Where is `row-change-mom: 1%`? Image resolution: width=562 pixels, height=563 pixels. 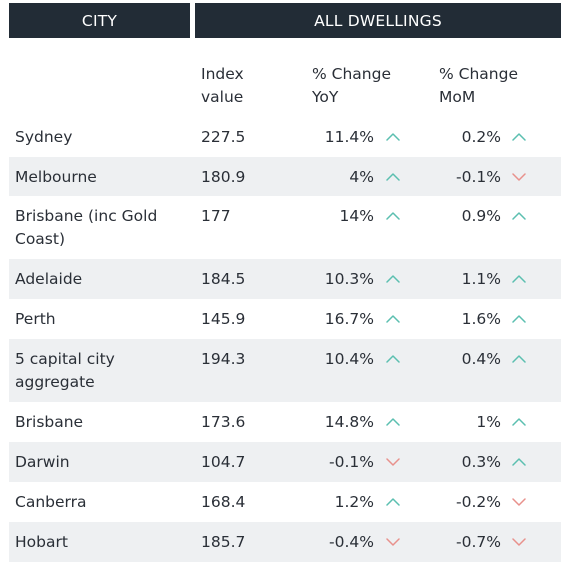
row-change-mom: 1% is located at coordinates (488, 422).